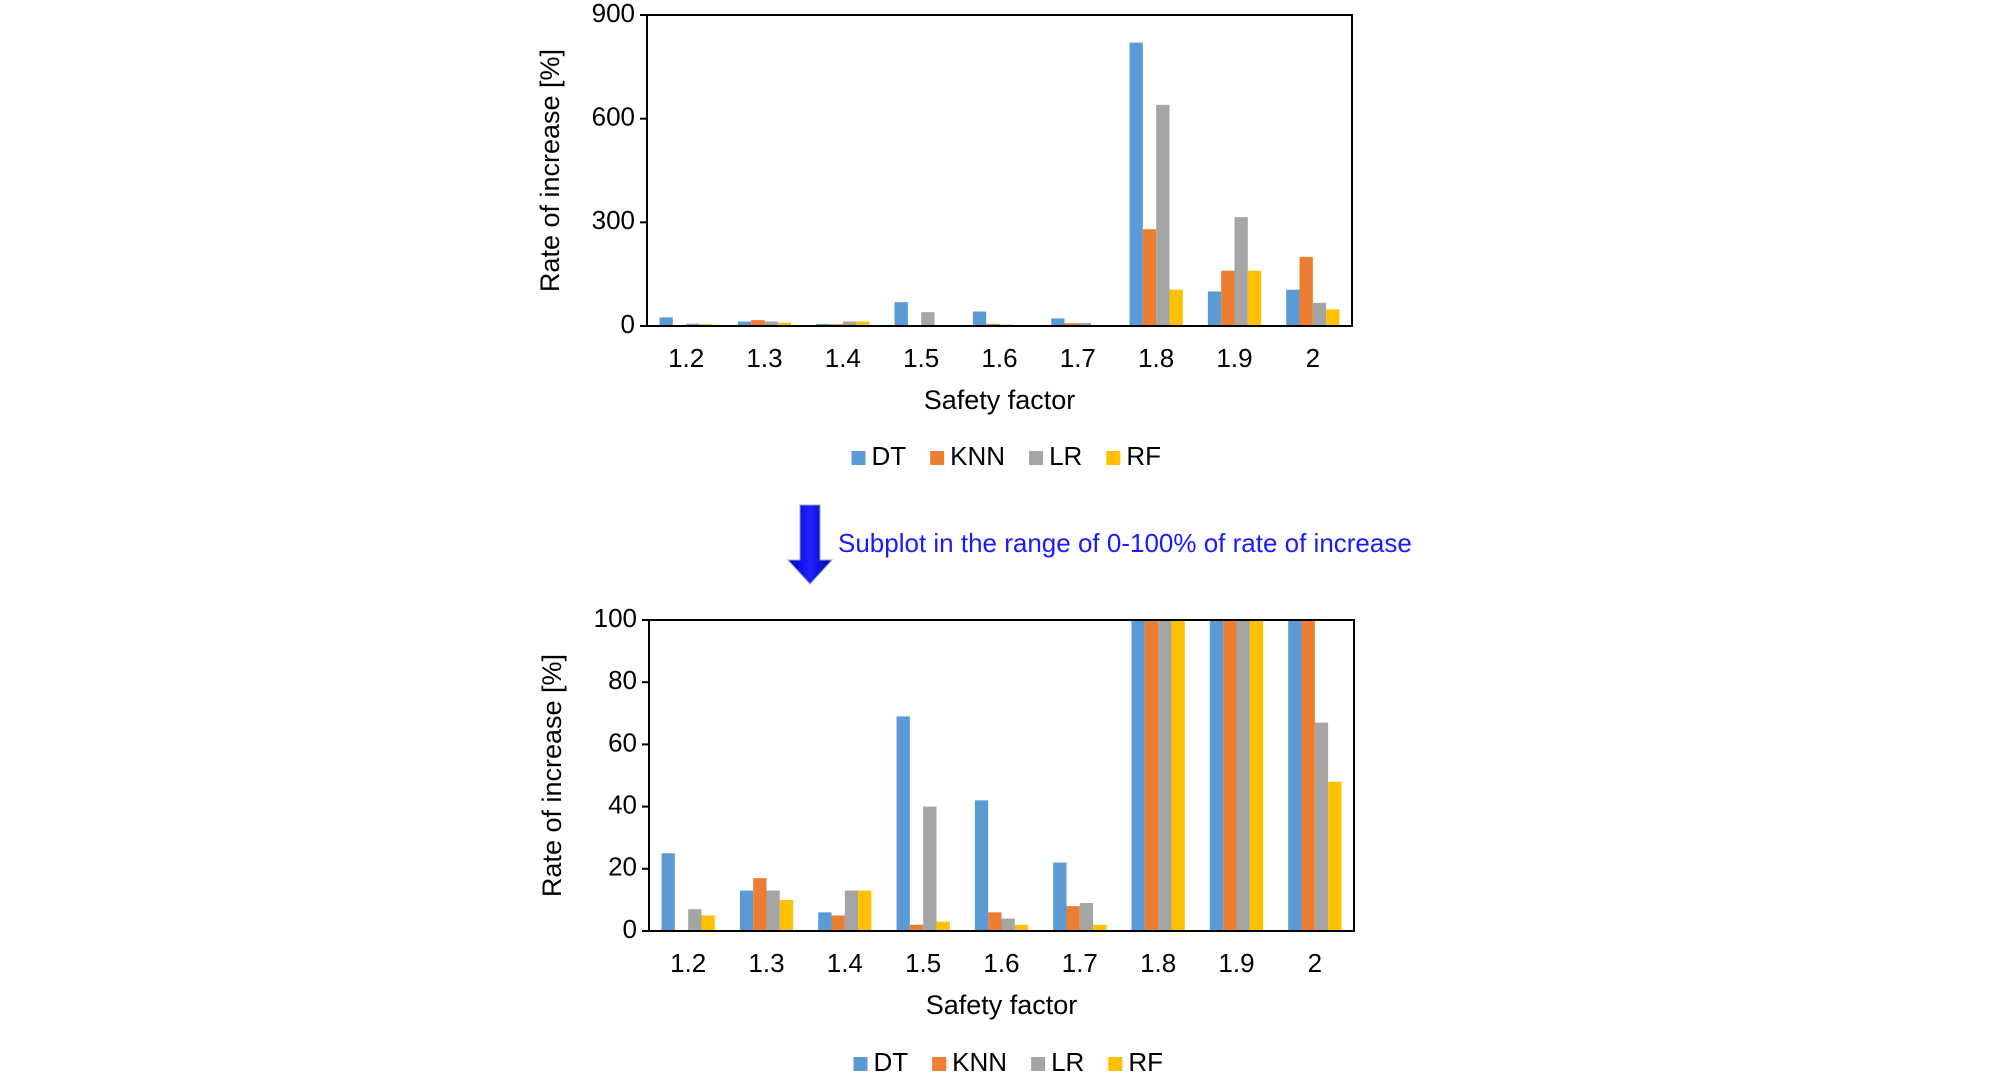 The height and width of the screenshot is (1079, 2008). What do you see at coordinates (891, 1062) in the screenshot?
I see `legend-label: DT` at bounding box center [891, 1062].